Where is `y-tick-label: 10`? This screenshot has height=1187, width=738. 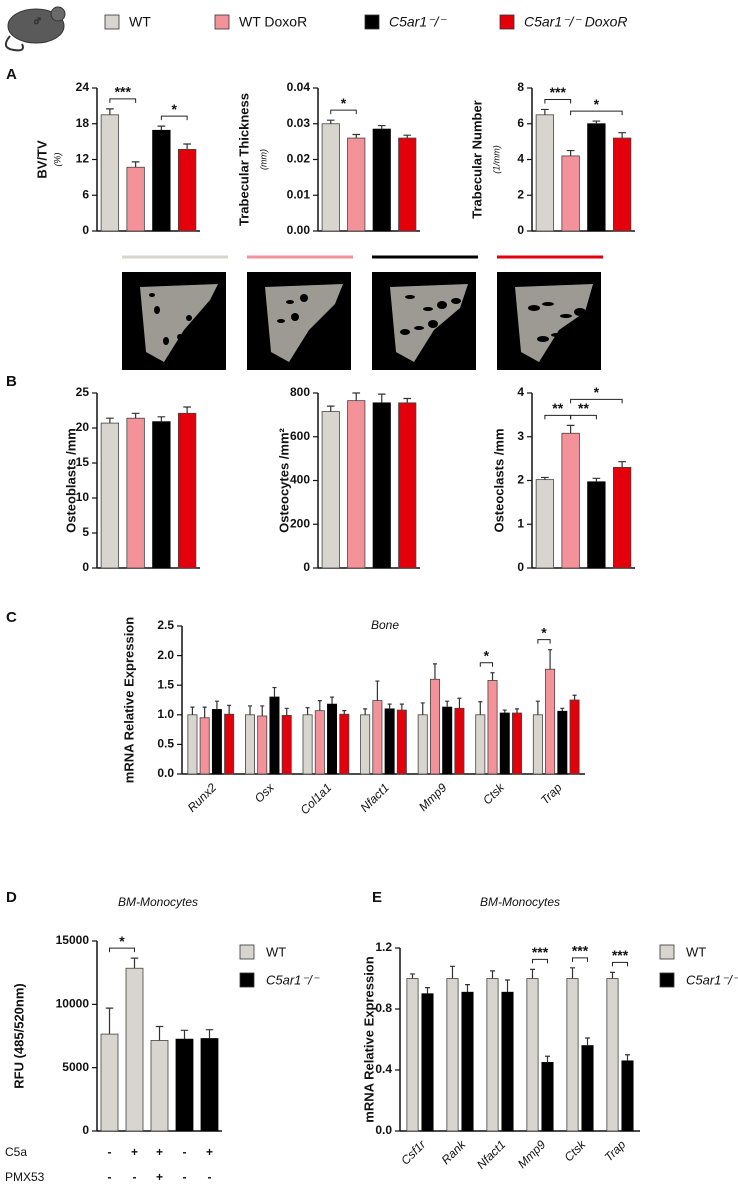 y-tick-label: 10 is located at coordinates (83, 497).